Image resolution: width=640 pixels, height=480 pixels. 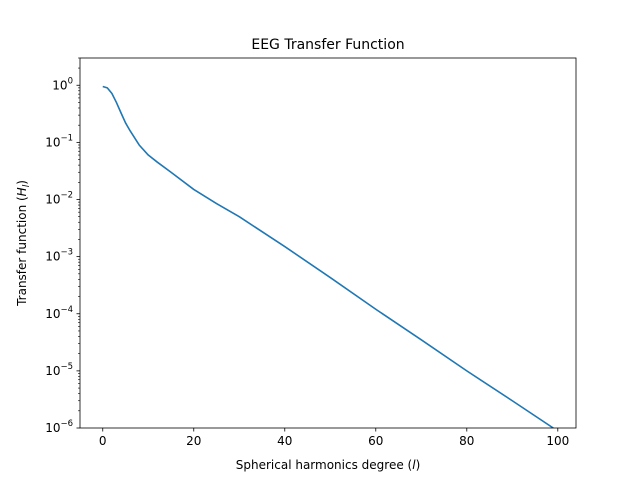 What do you see at coordinates (27, 185) in the screenshot?
I see `y-axis-label-sub: l` at bounding box center [27, 185].